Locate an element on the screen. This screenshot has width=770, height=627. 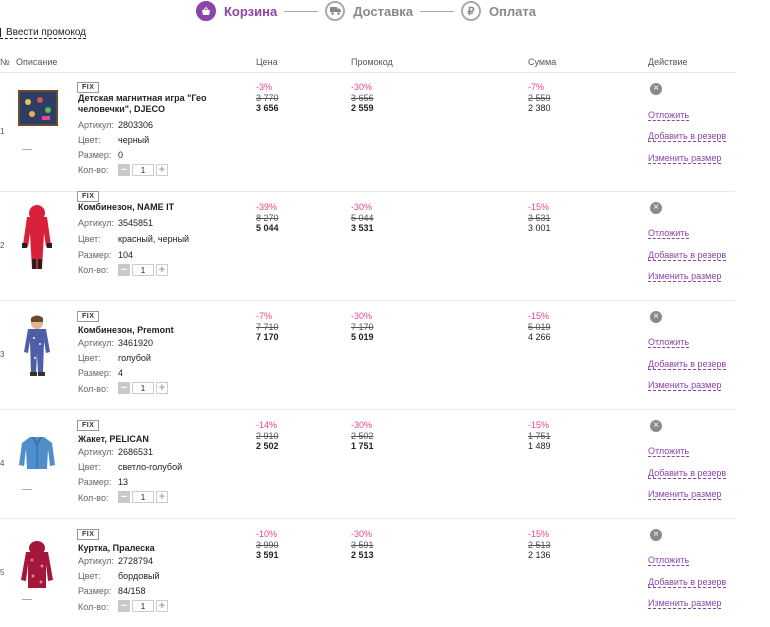
basket-icon is located at coordinates (206, 11).